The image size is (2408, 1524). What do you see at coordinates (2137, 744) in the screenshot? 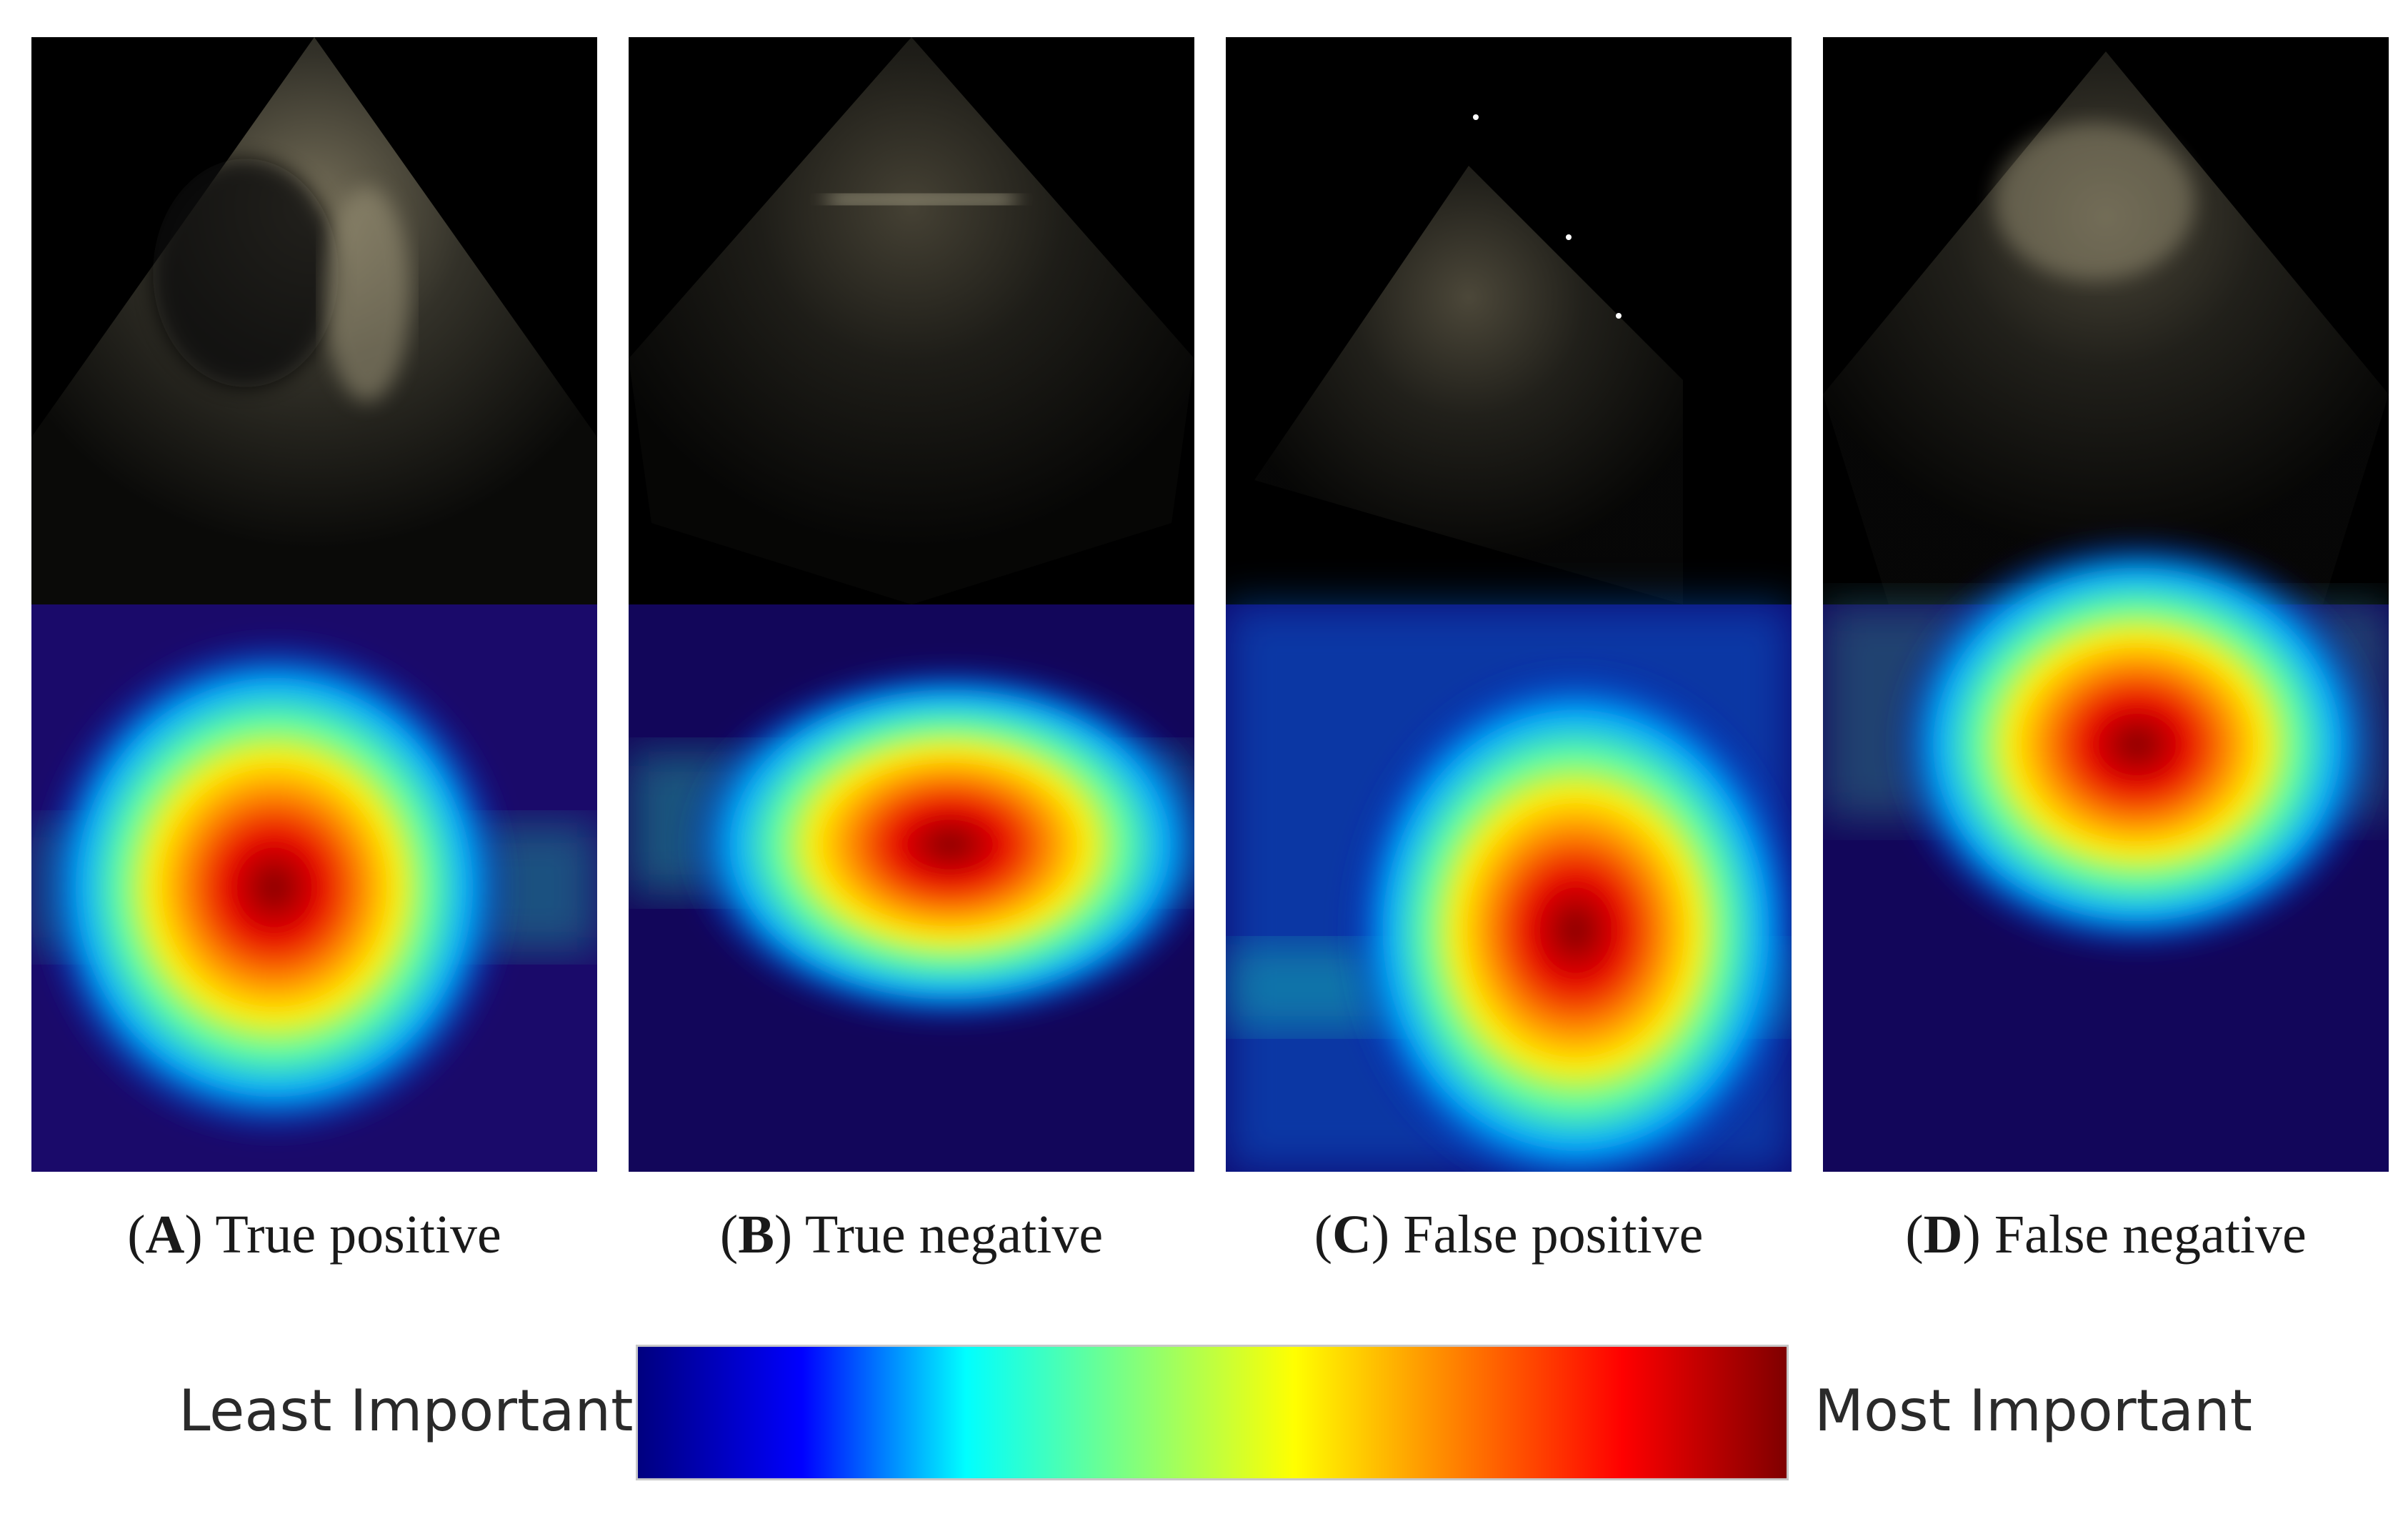
I see `heatmap-hotspot-d` at bounding box center [2137, 744].